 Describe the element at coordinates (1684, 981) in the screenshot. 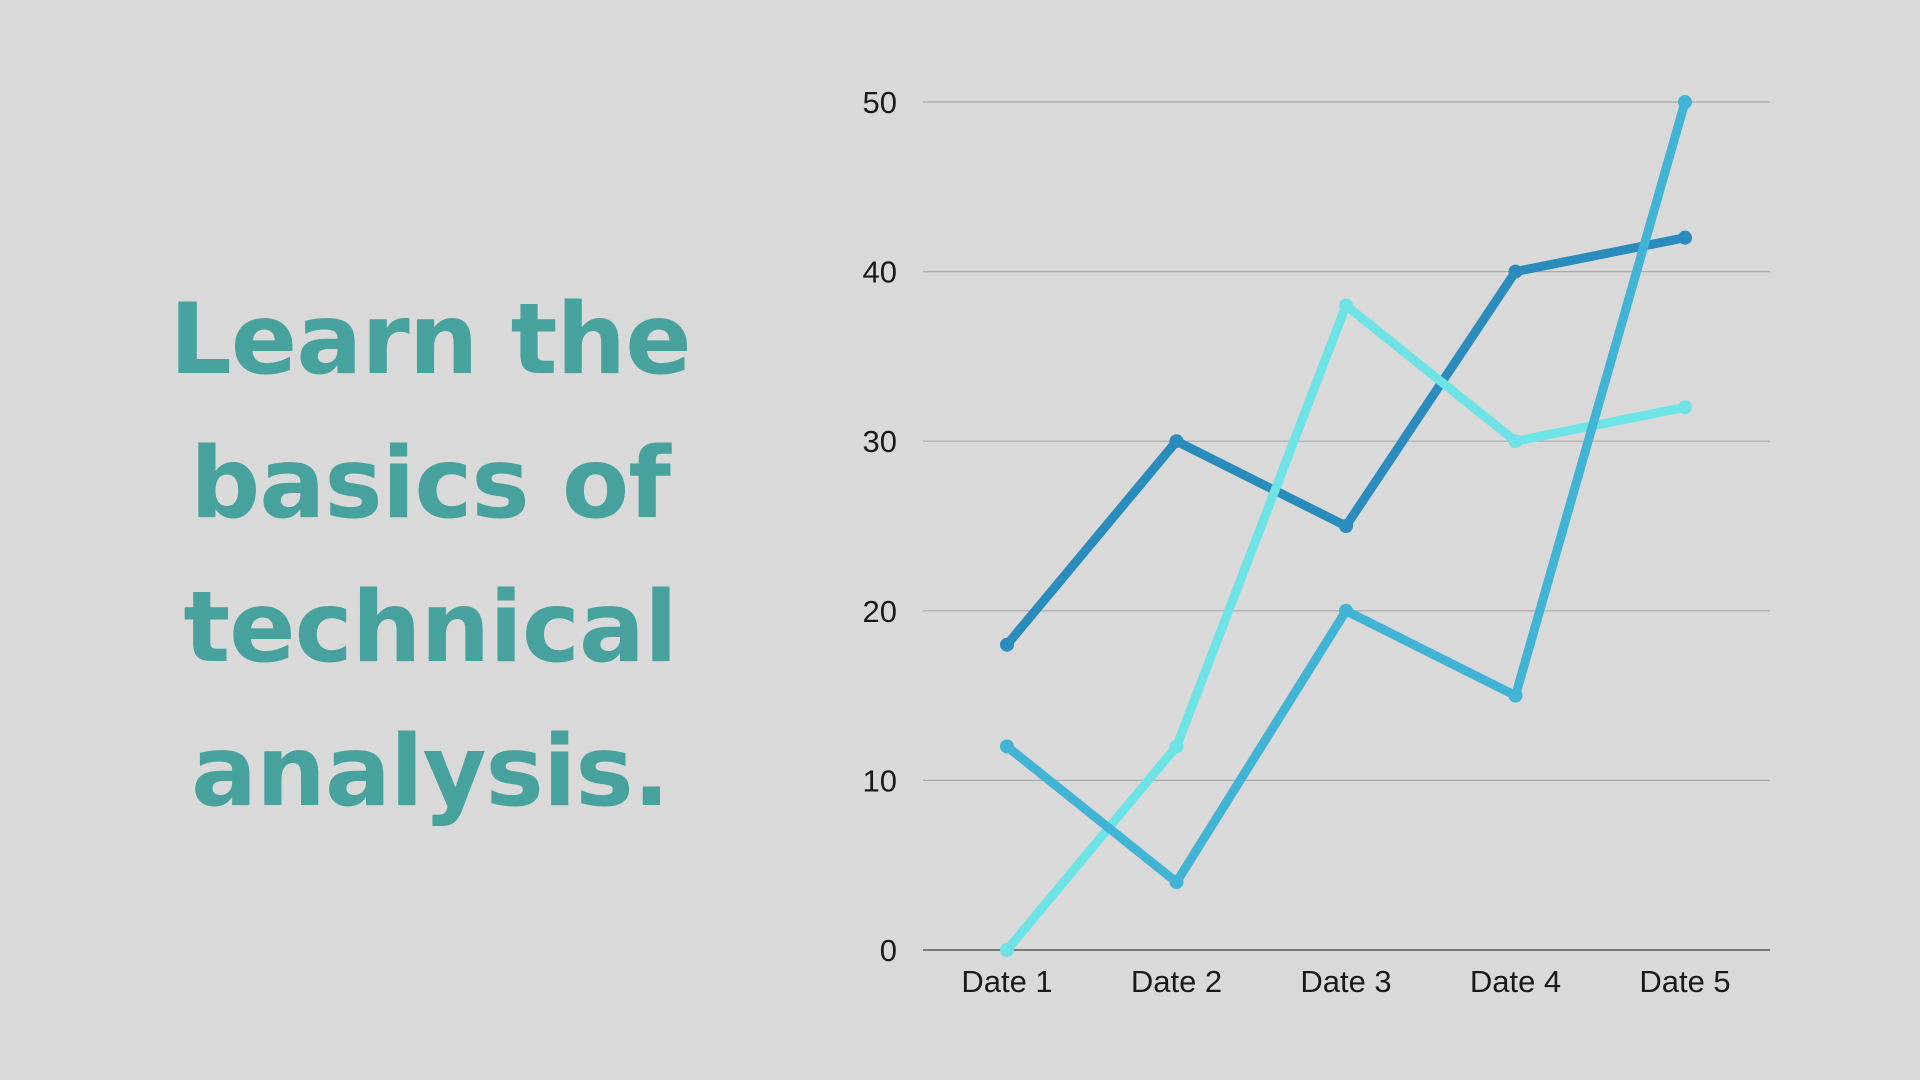

I see `x-tick-label-5: Date 5` at that location.